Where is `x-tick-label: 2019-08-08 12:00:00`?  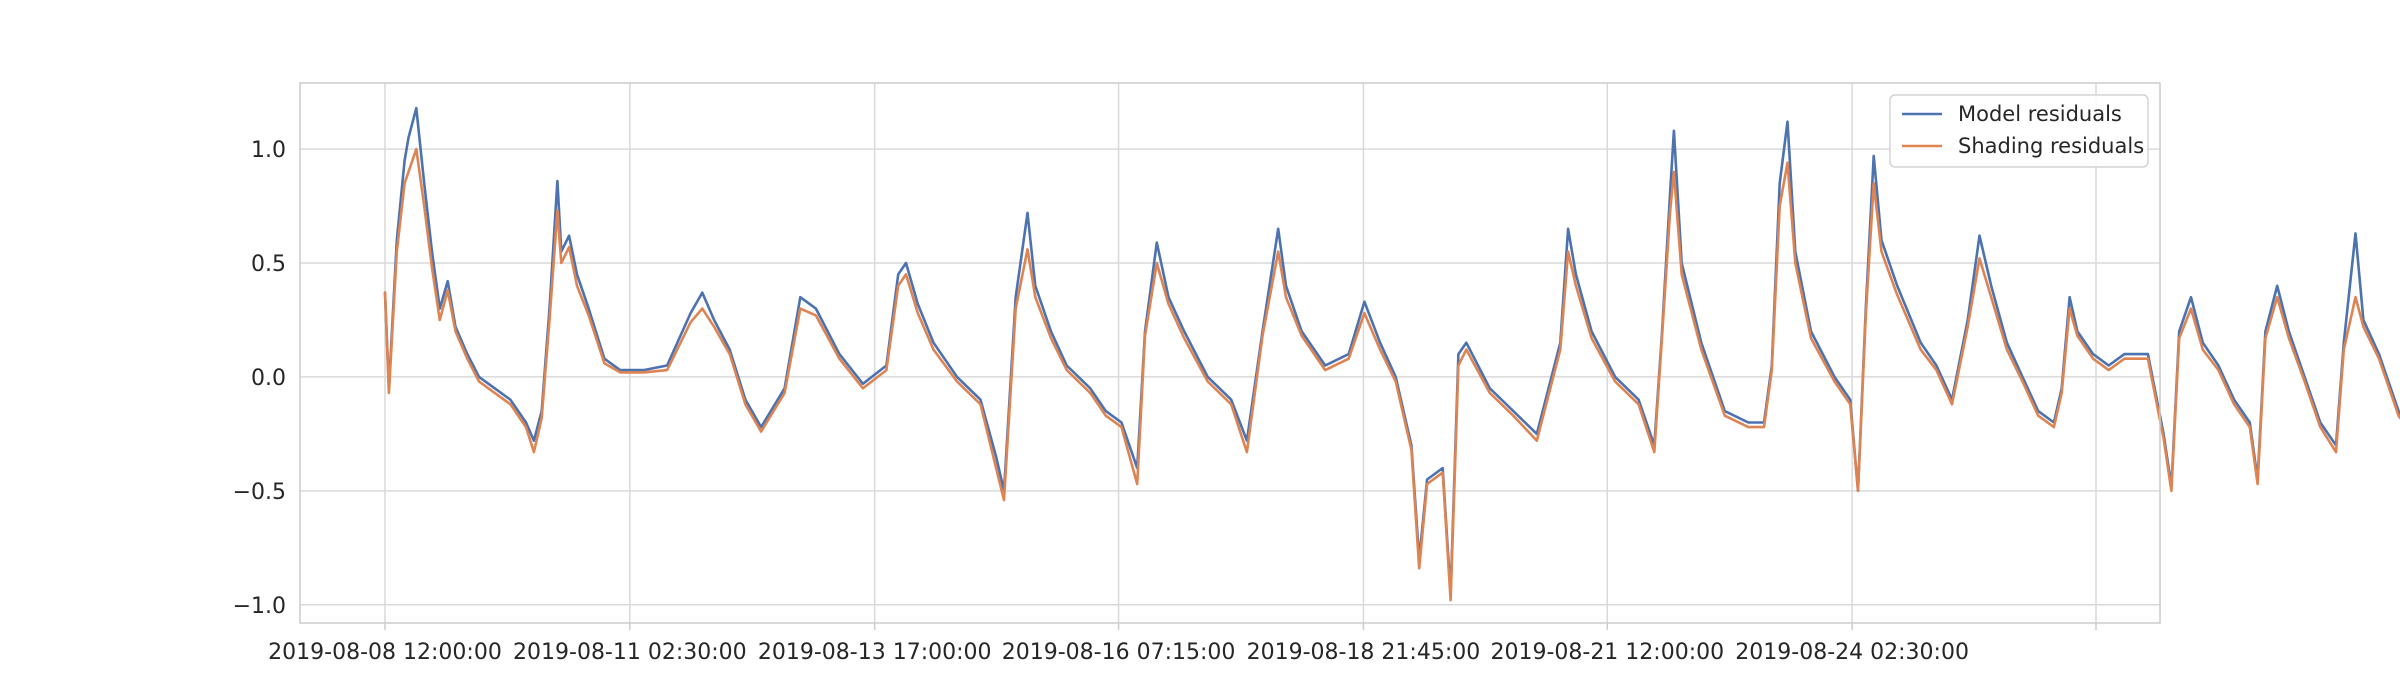
x-tick-label: 2019-08-08 12:00:00 is located at coordinates (385, 652).